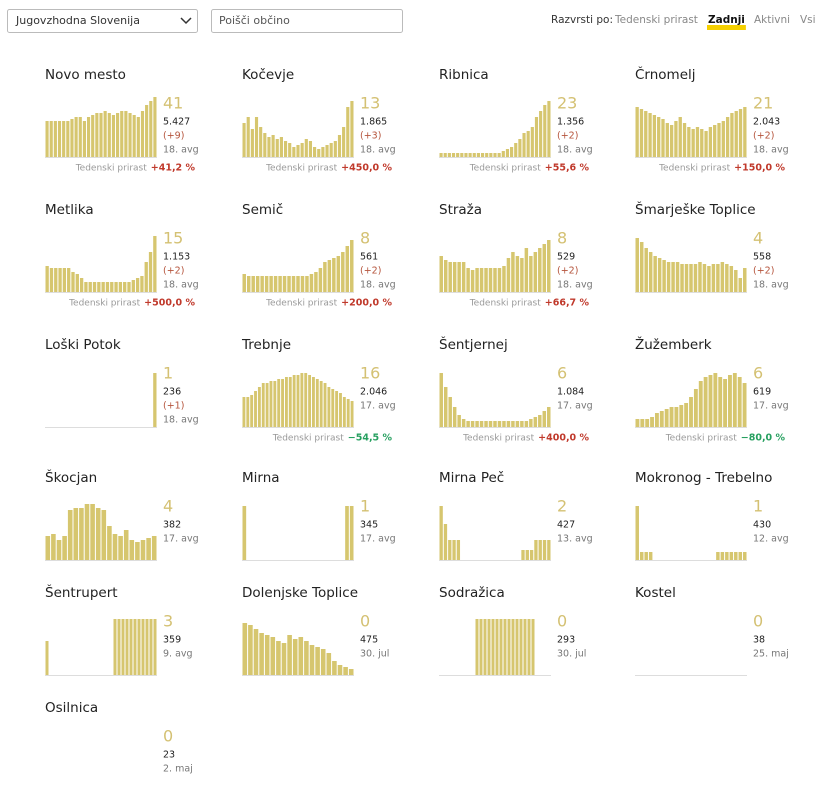 The height and width of the screenshot is (789, 835). I want to click on last-date: 18. avg, so click(181, 285).